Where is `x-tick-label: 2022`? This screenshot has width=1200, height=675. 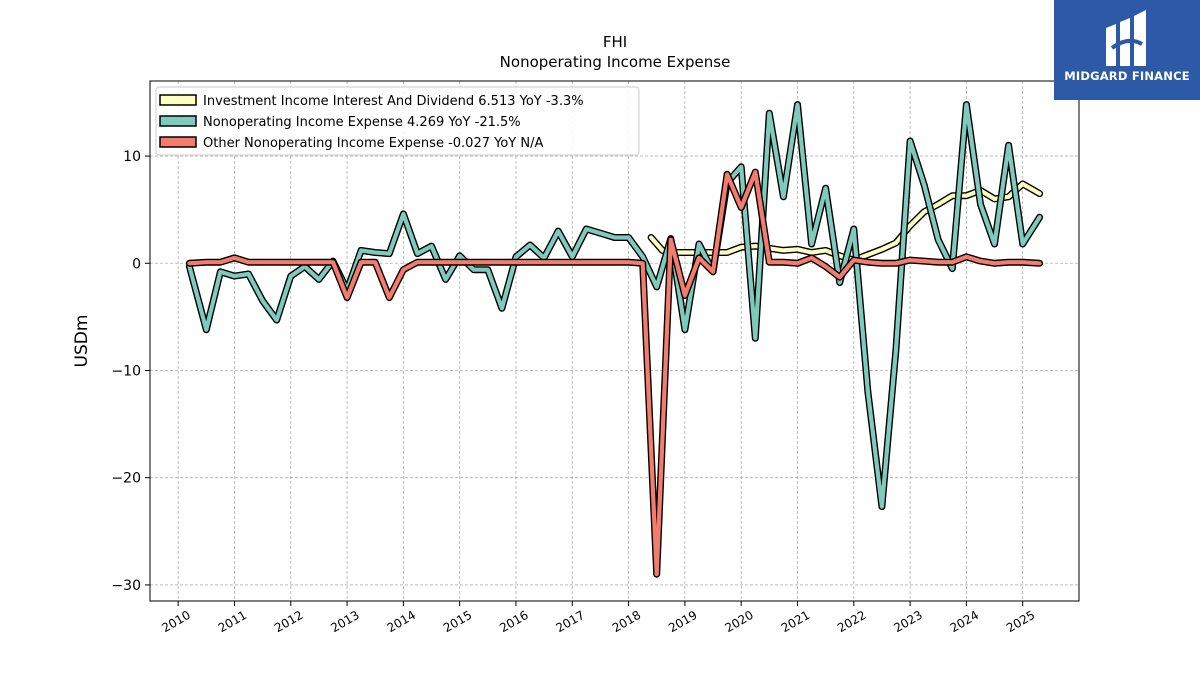 x-tick-label: 2022 is located at coordinates (851, 621).